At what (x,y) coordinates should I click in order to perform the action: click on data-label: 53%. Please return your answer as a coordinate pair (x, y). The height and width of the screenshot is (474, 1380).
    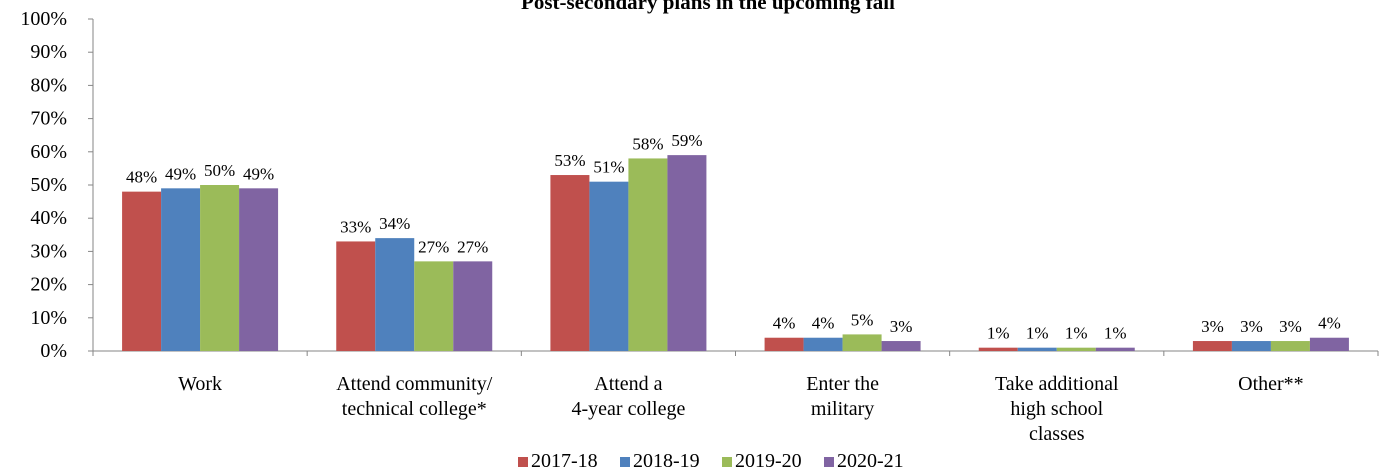
    Looking at the image, I should click on (569, 160).